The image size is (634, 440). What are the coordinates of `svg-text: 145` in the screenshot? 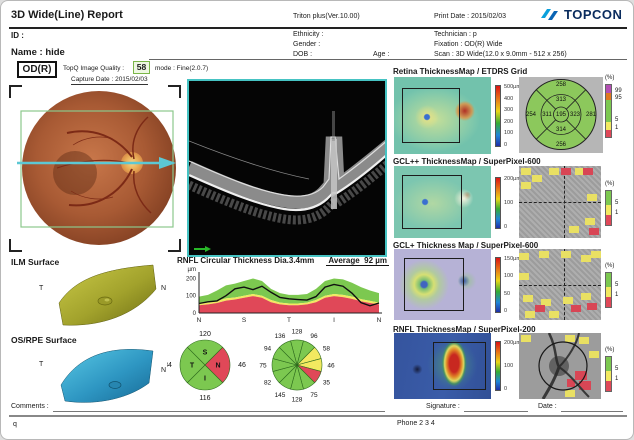 It's located at (280, 395).